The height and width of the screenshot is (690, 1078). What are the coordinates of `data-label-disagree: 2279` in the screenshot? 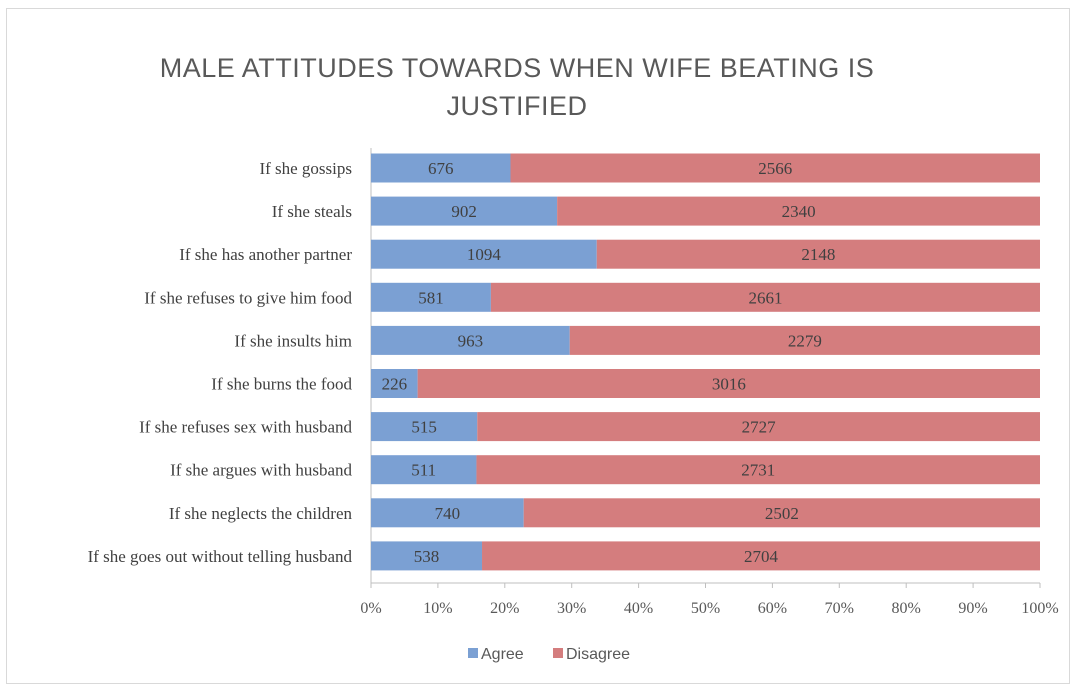 It's located at (805, 340).